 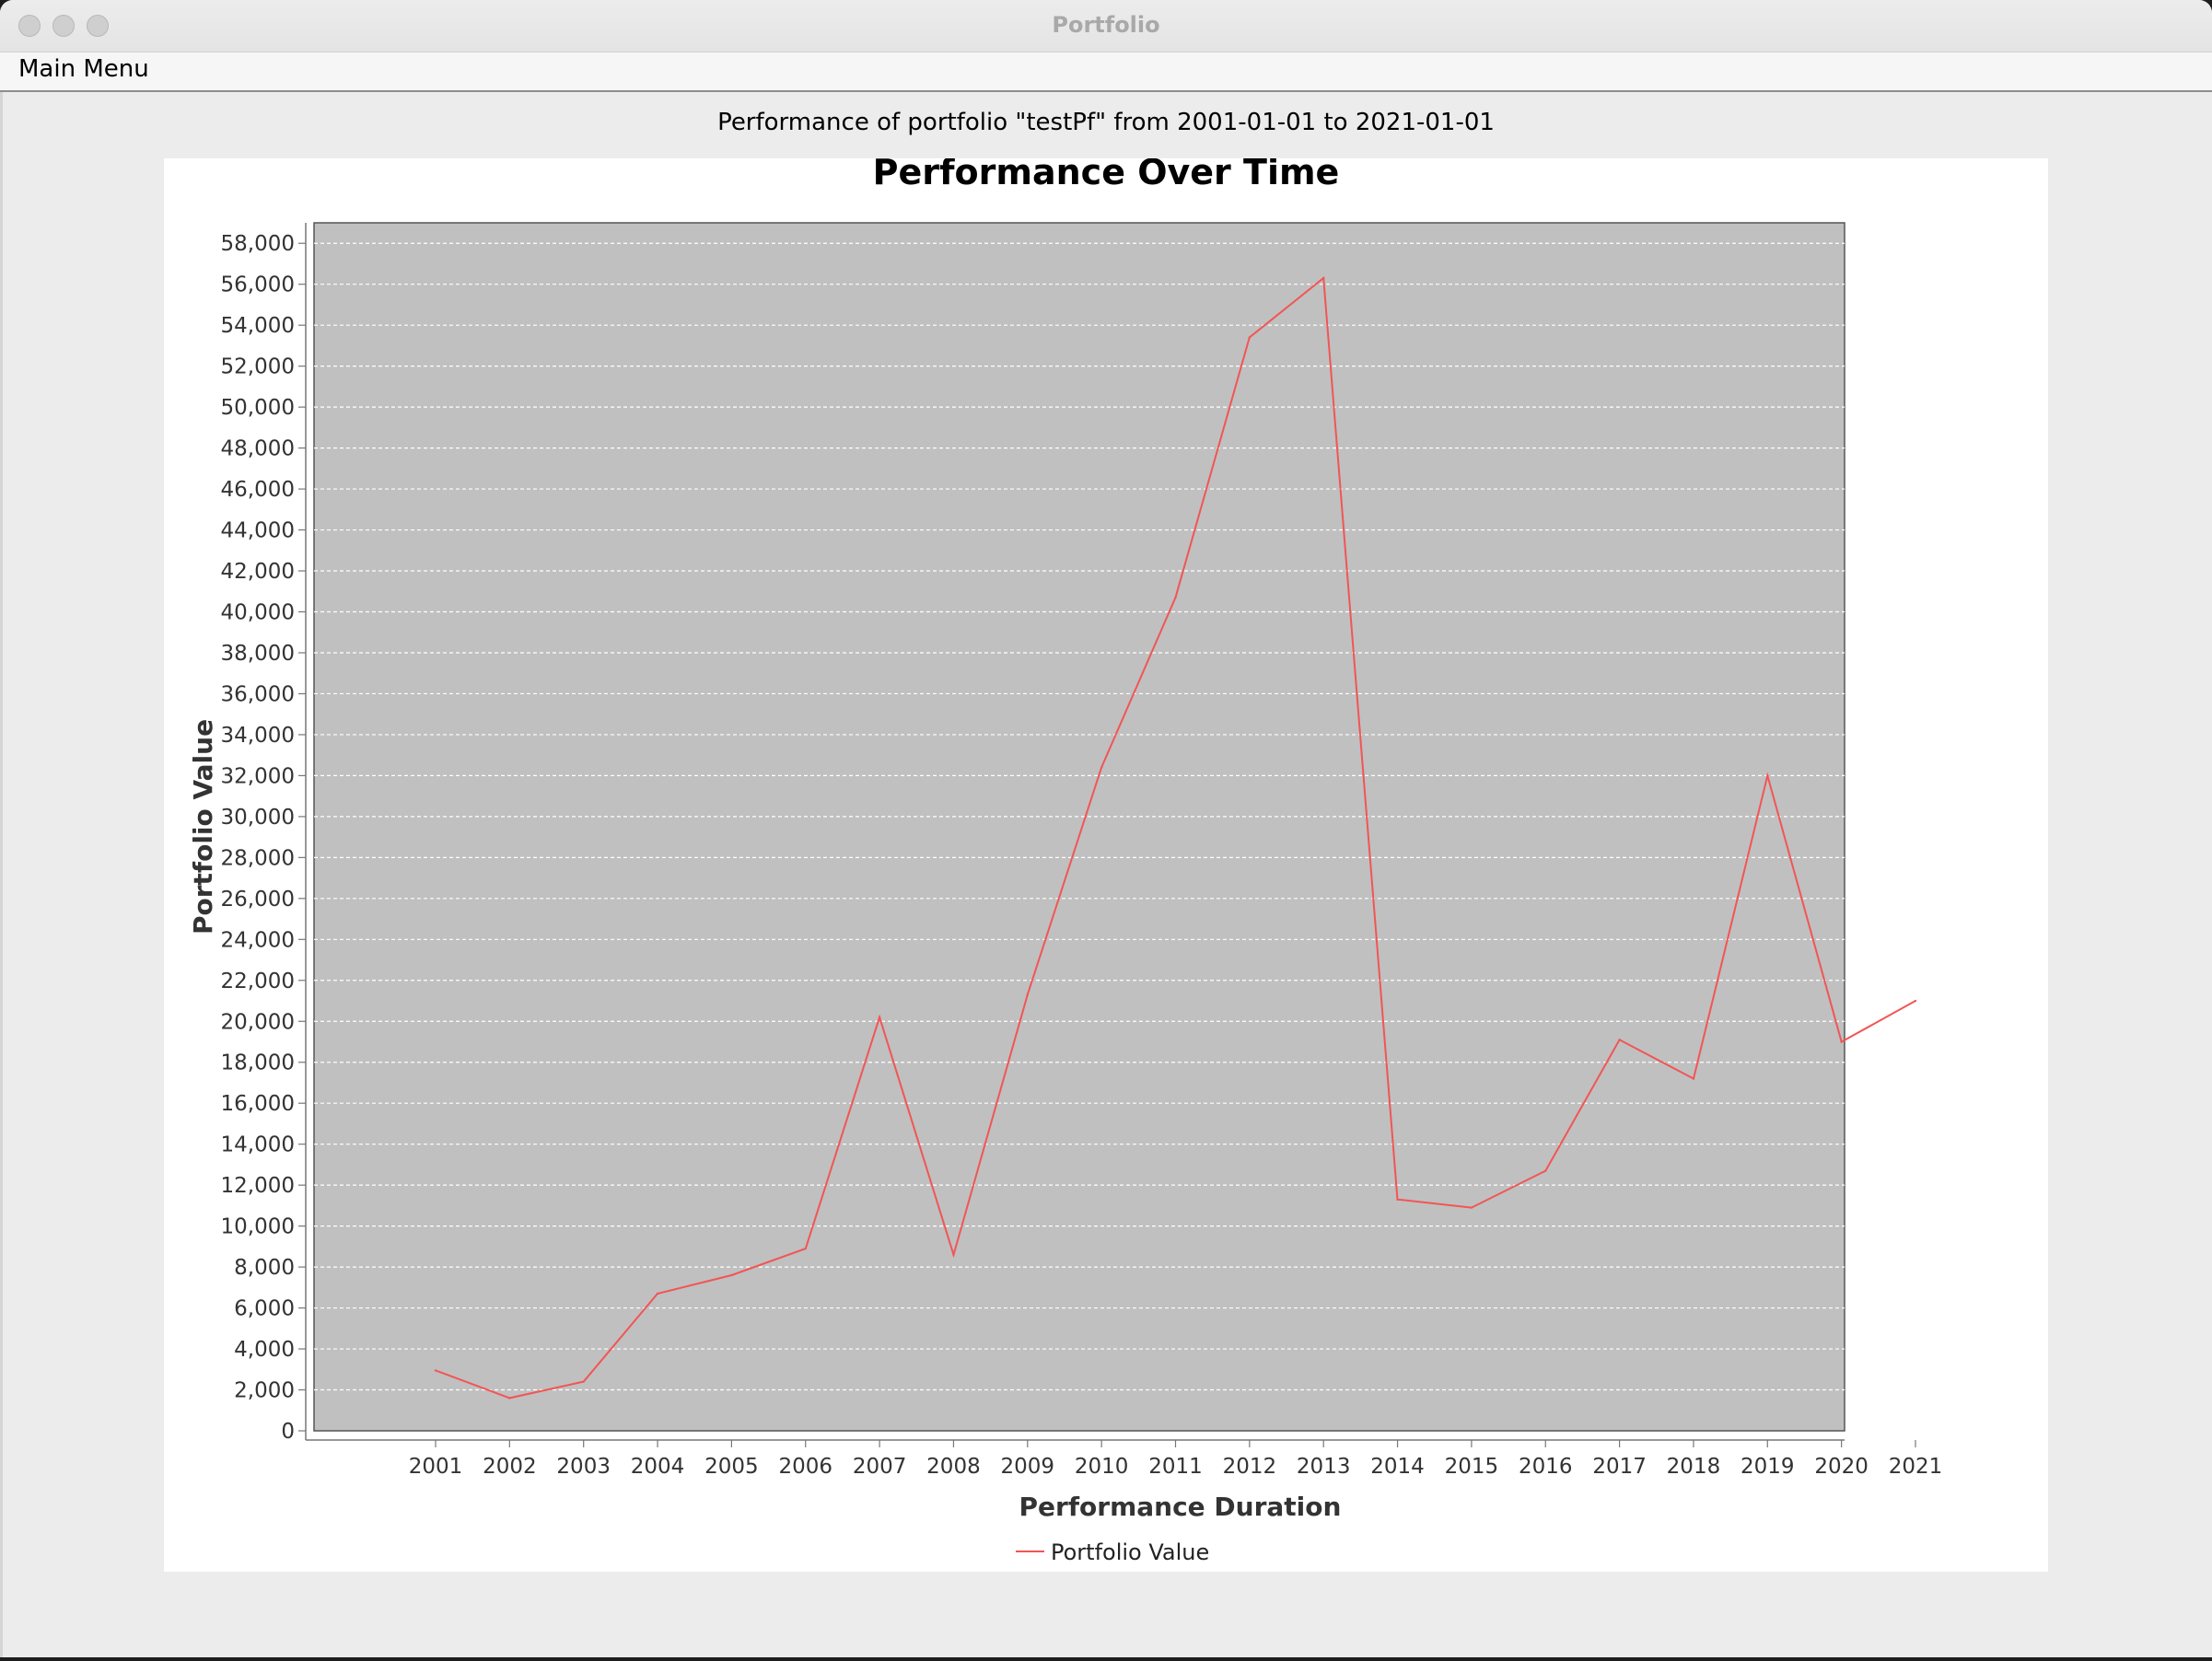 What do you see at coordinates (954, 1467) in the screenshot?
I see `x-tick-label: 2008` at bounding box center [954, 1467].